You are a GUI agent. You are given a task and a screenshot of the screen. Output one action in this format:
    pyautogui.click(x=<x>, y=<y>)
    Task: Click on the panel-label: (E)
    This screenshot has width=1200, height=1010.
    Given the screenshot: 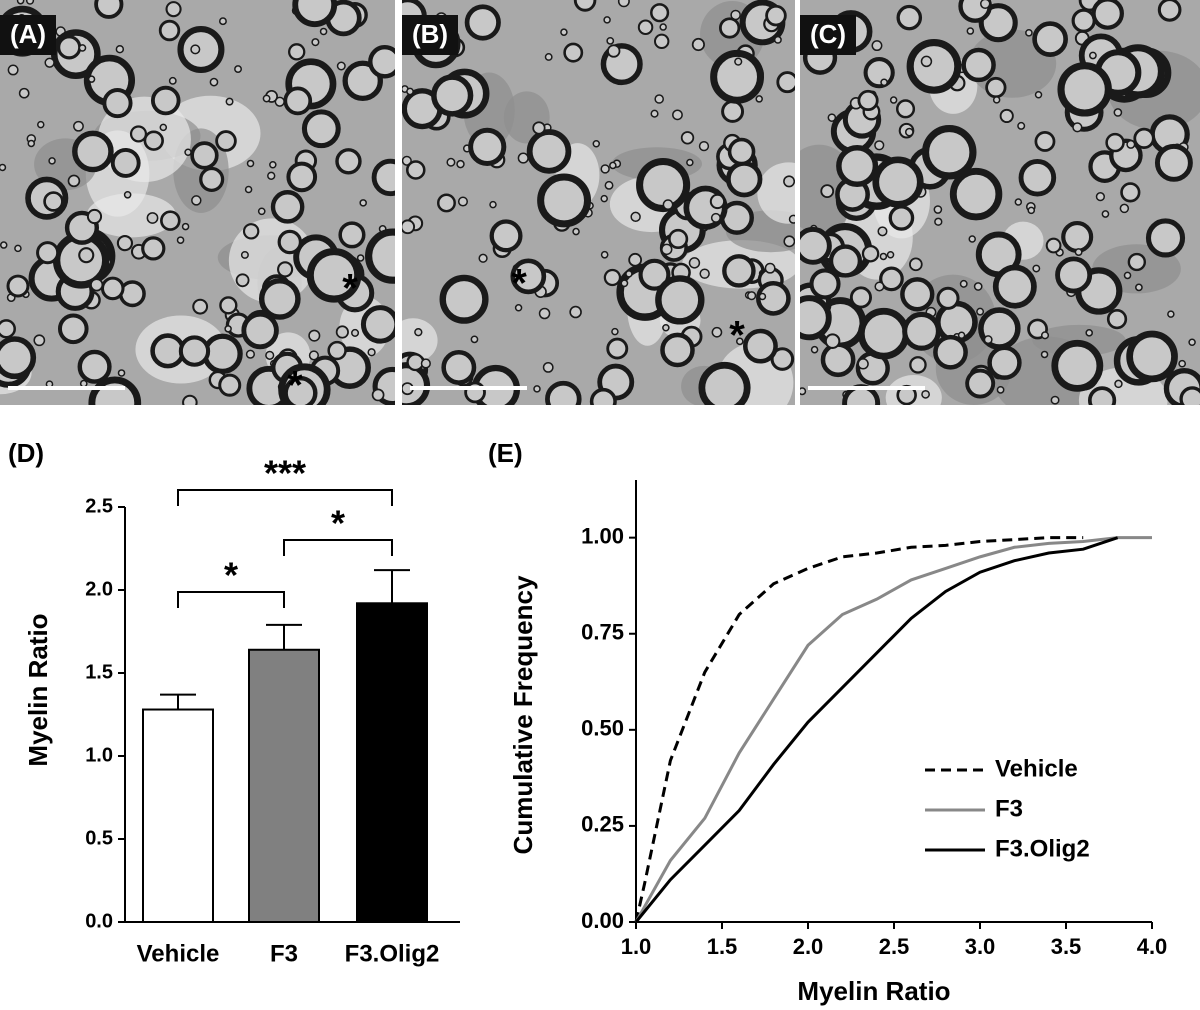 What is the action you would take?
    pyautogui.click(x=505, y=453)
    